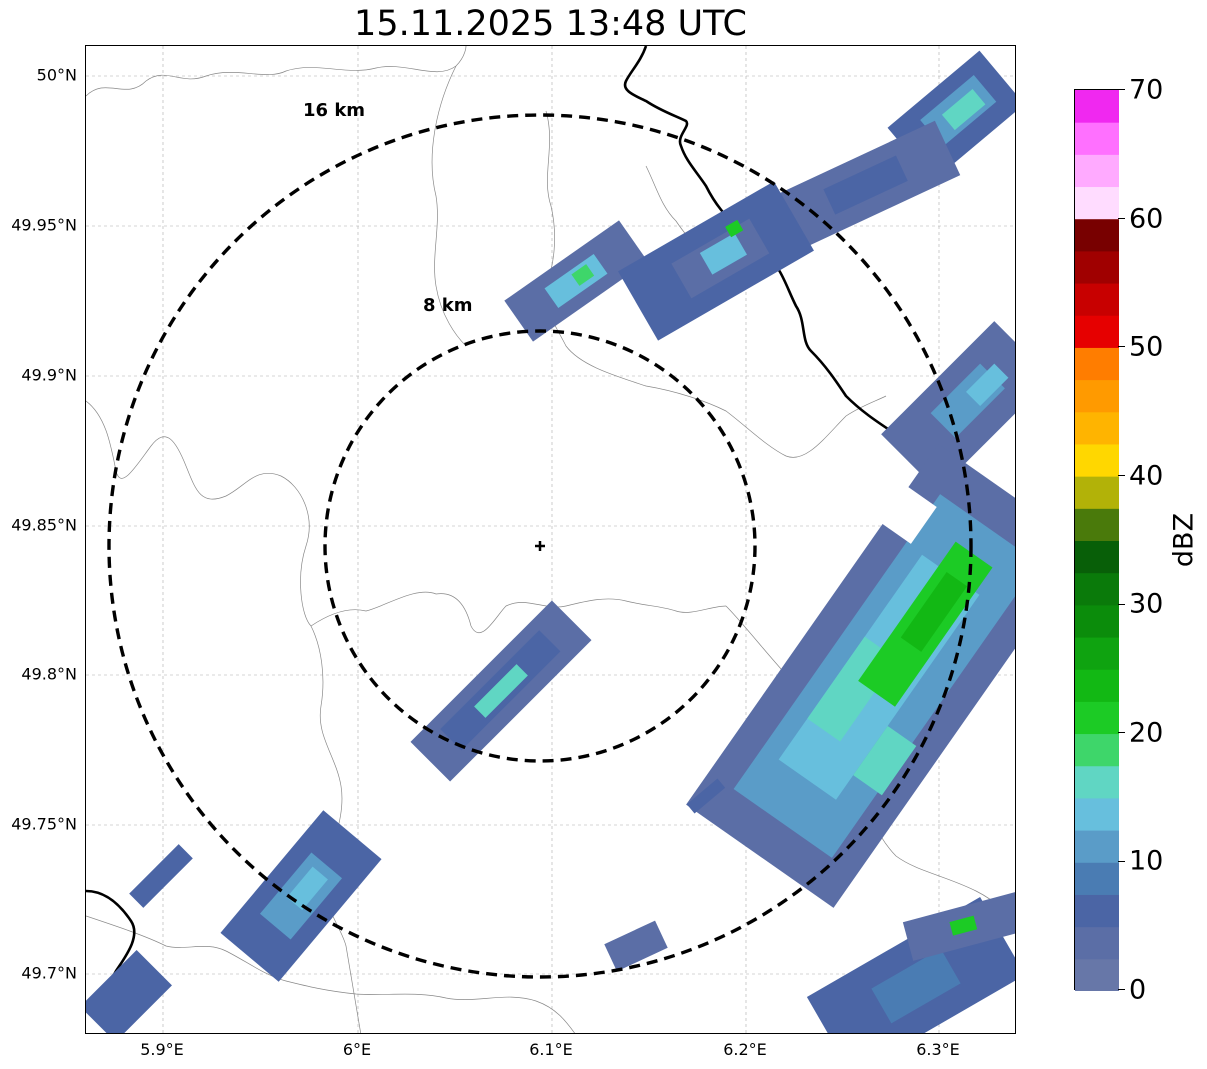  I want to click on colorbar-tick-label: 30, so click(1146, 604).